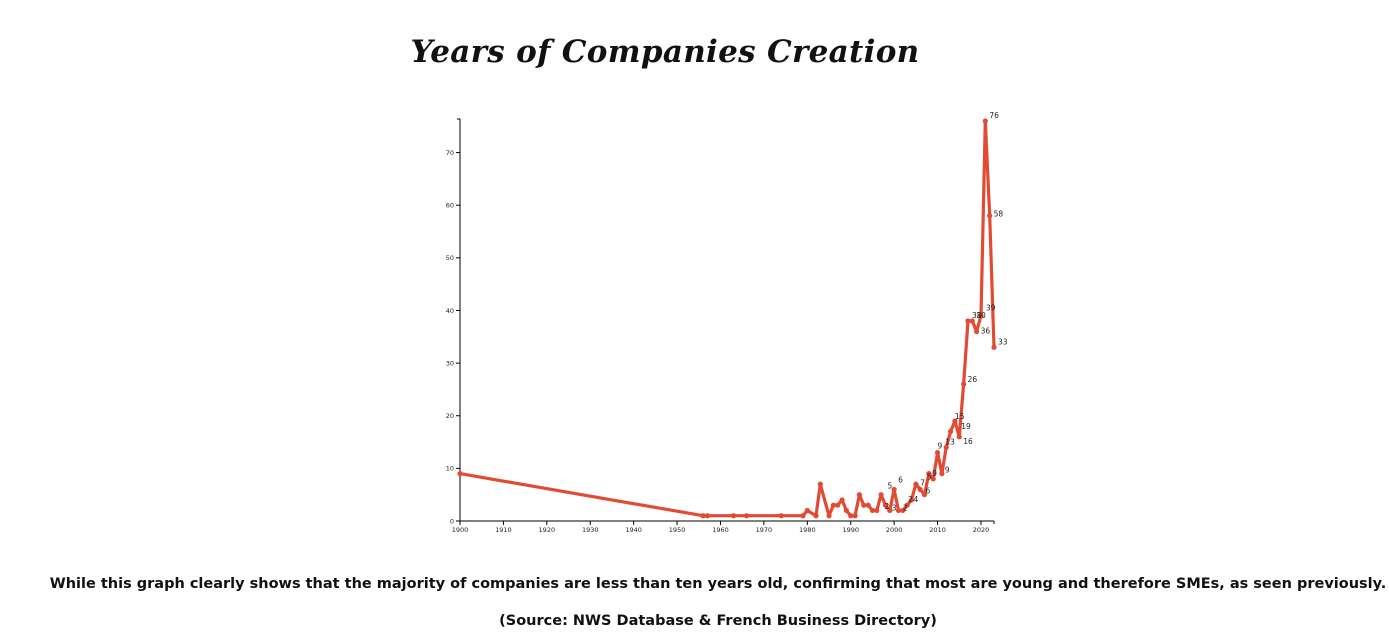 This screenshot has height=635, width=1389. What do you see at coordinates (922, 482) in the screenshot?
I see `data-label: 7` at bounding box center [922, 482].